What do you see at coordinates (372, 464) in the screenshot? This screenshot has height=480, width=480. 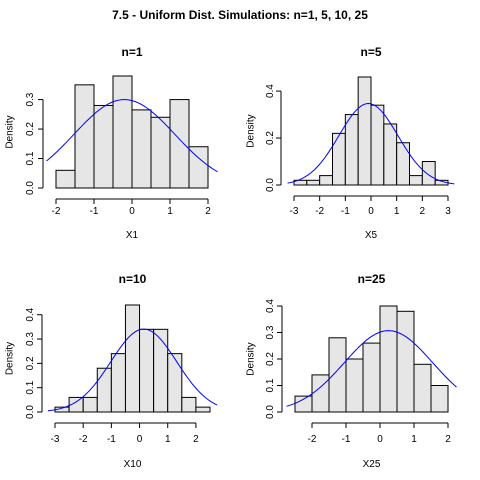 I see `x-axis-label: X25` at bounding box center [372, 464].